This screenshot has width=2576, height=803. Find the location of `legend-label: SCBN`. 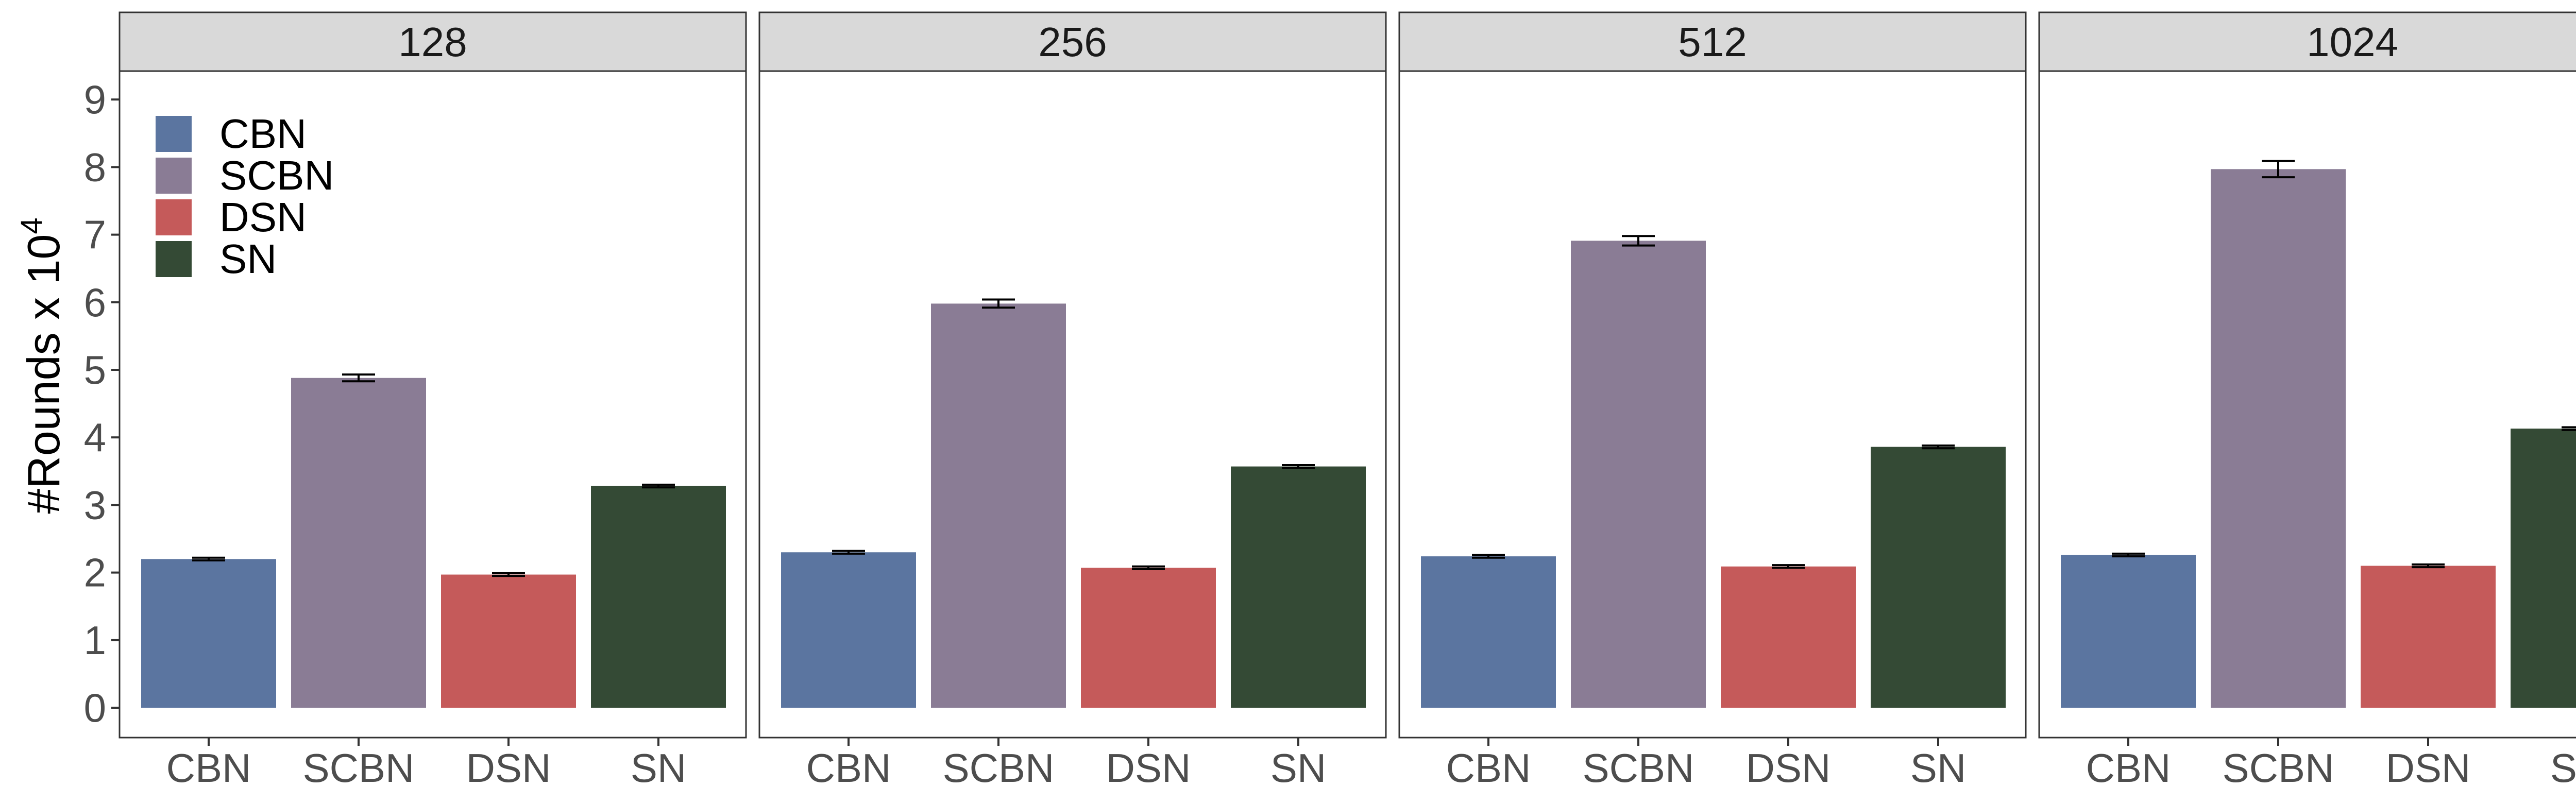

legend-label: SCBN is located at coordinates (276, 175).